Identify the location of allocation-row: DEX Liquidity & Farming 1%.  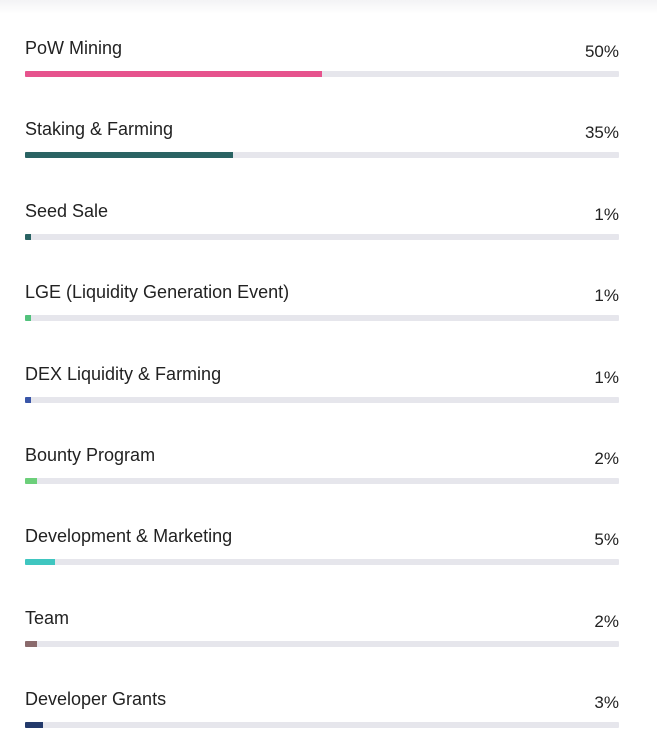
(322, 388).